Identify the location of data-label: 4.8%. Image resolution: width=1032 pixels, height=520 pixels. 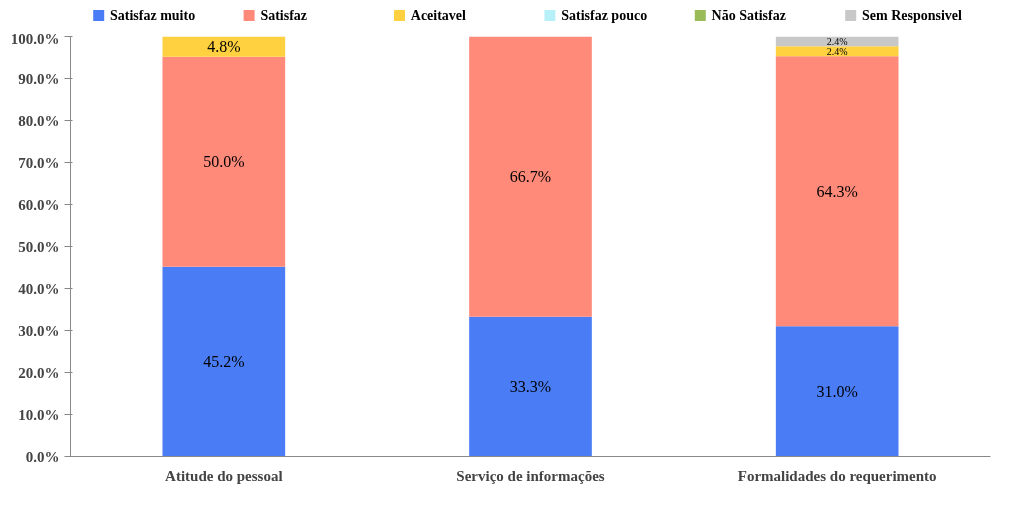
(224, 47).